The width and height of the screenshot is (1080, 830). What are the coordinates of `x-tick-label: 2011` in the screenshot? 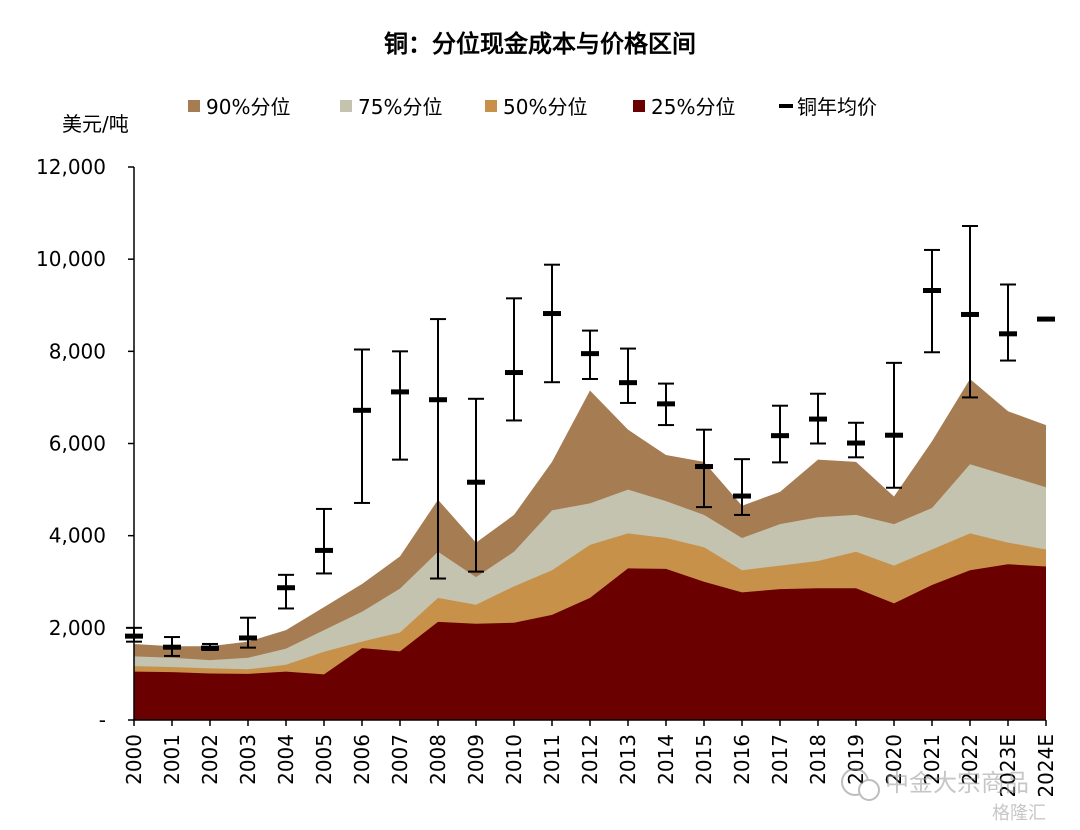 It's located at (552, 759).